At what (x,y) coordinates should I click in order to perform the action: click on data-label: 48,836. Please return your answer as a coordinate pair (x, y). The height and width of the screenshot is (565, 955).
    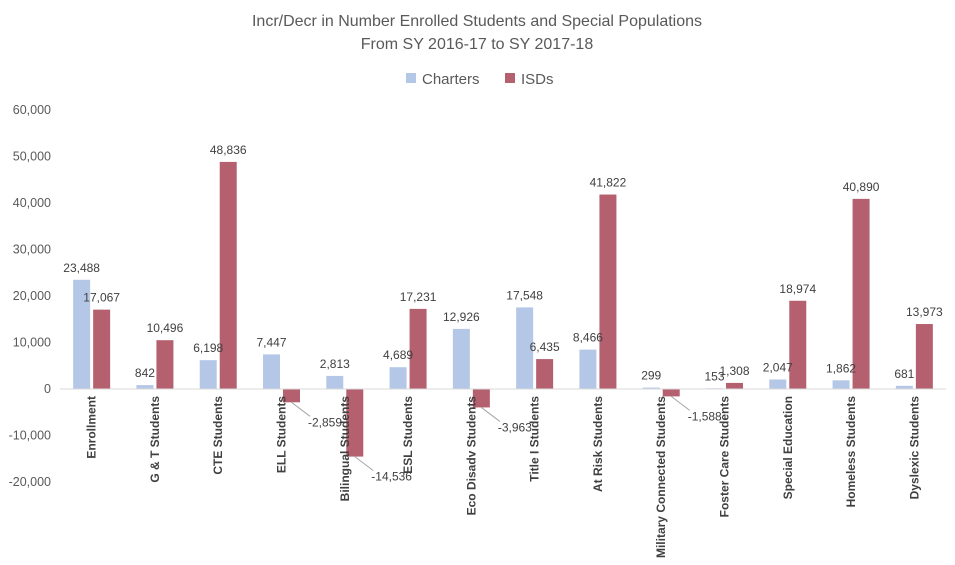
    Looking at the image, I should click on (228, 150).